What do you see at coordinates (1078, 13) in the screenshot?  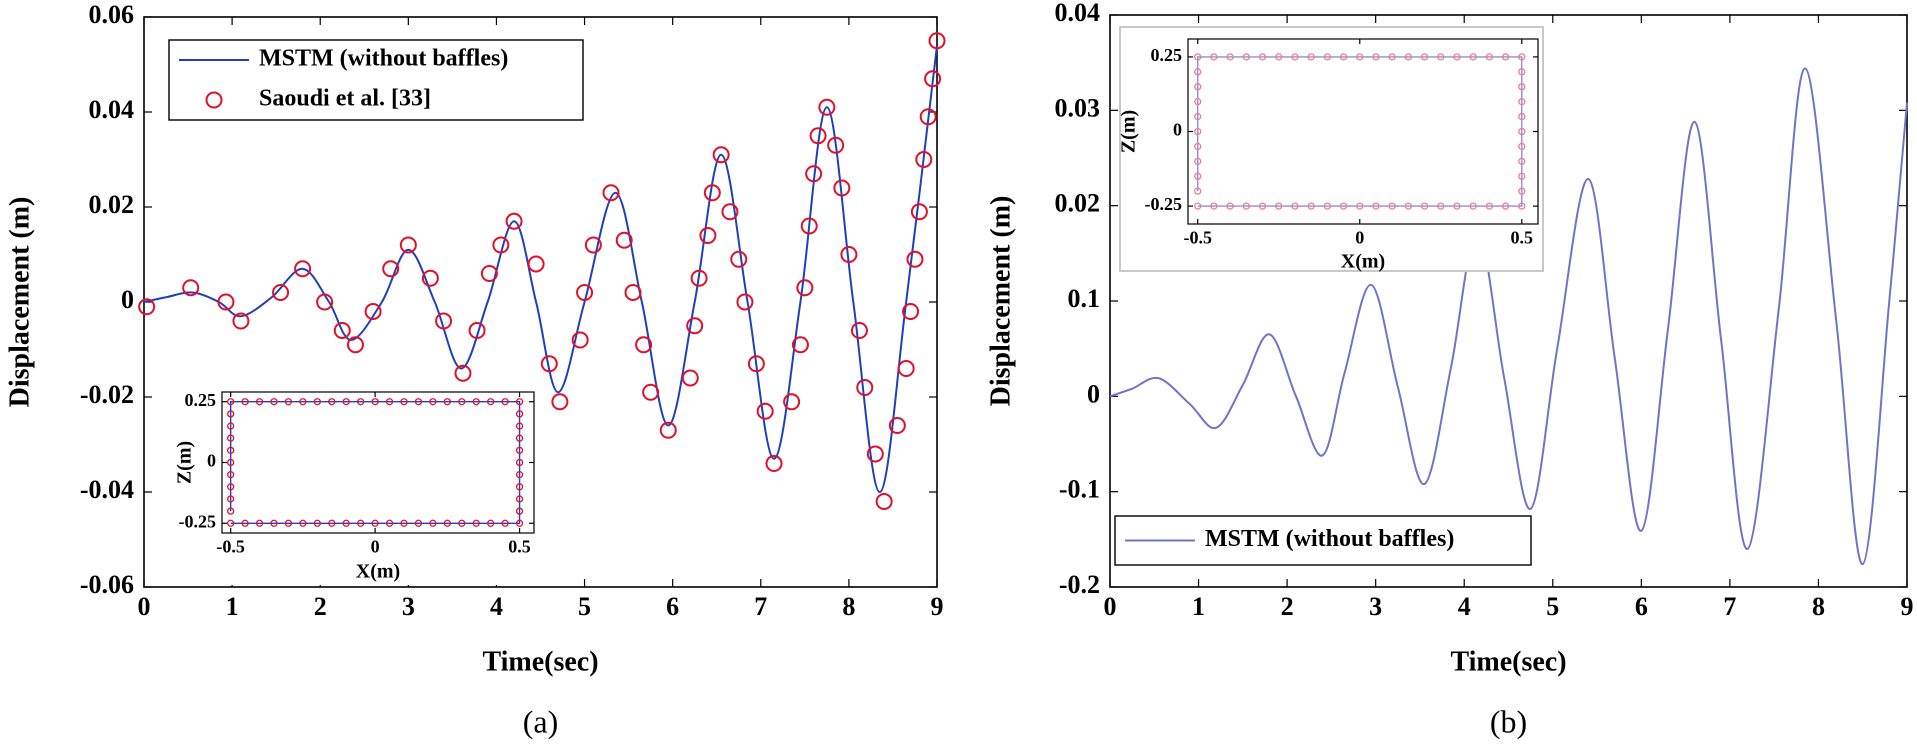 I see `y-tick-label: 0.04` at bounding box center [1078, 13].